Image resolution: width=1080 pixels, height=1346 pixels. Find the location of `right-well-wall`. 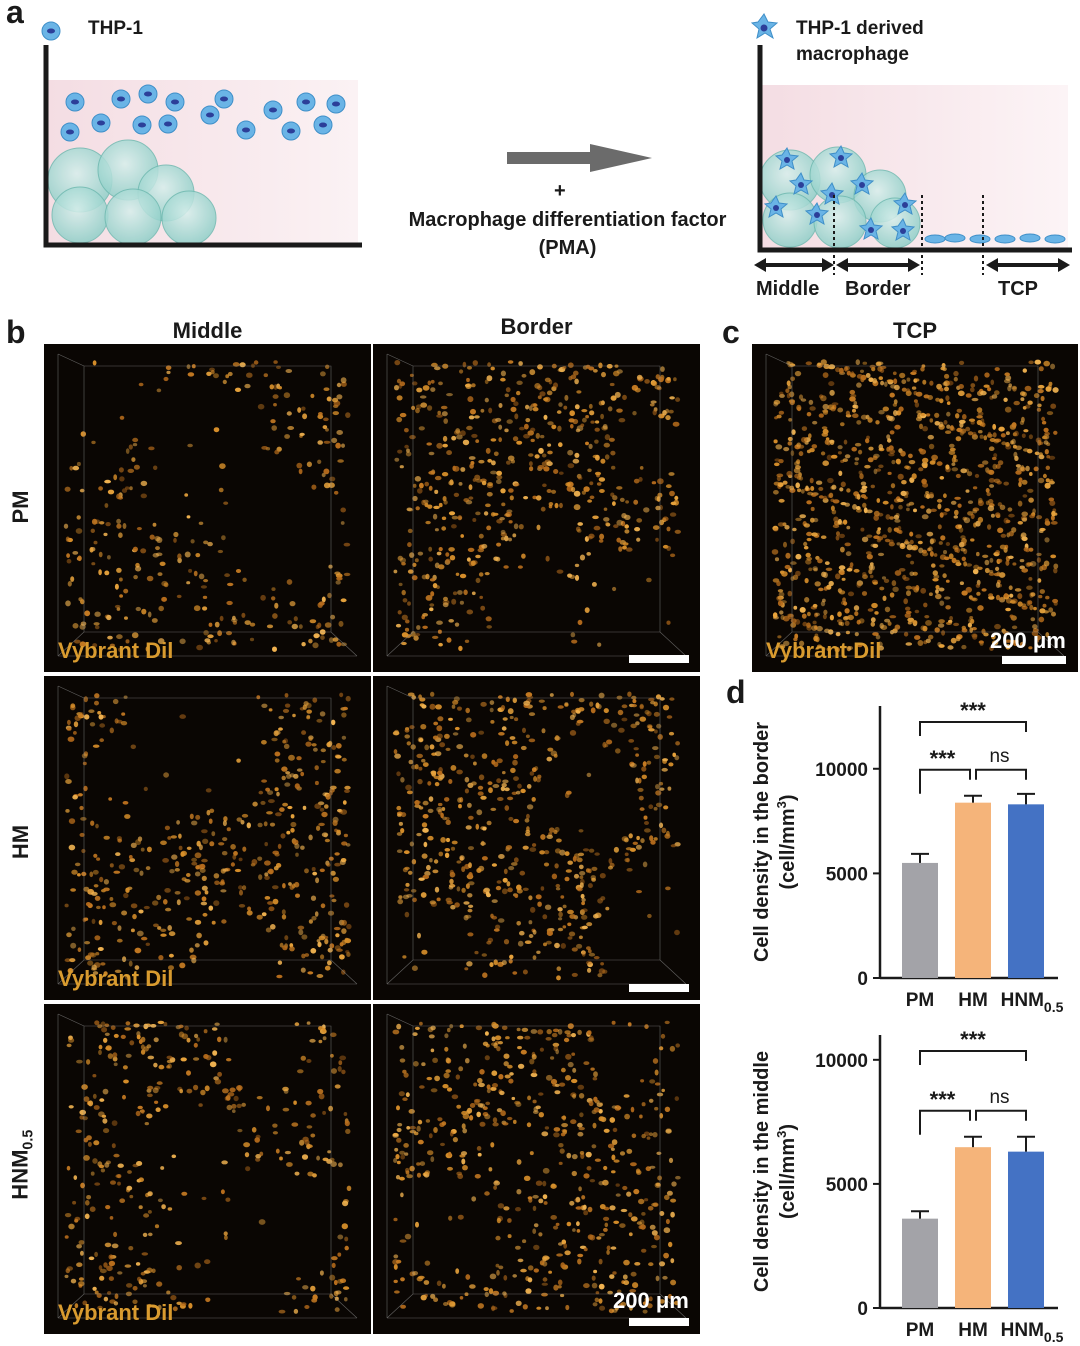

right-well-wall is located at coordinates (914, 149).